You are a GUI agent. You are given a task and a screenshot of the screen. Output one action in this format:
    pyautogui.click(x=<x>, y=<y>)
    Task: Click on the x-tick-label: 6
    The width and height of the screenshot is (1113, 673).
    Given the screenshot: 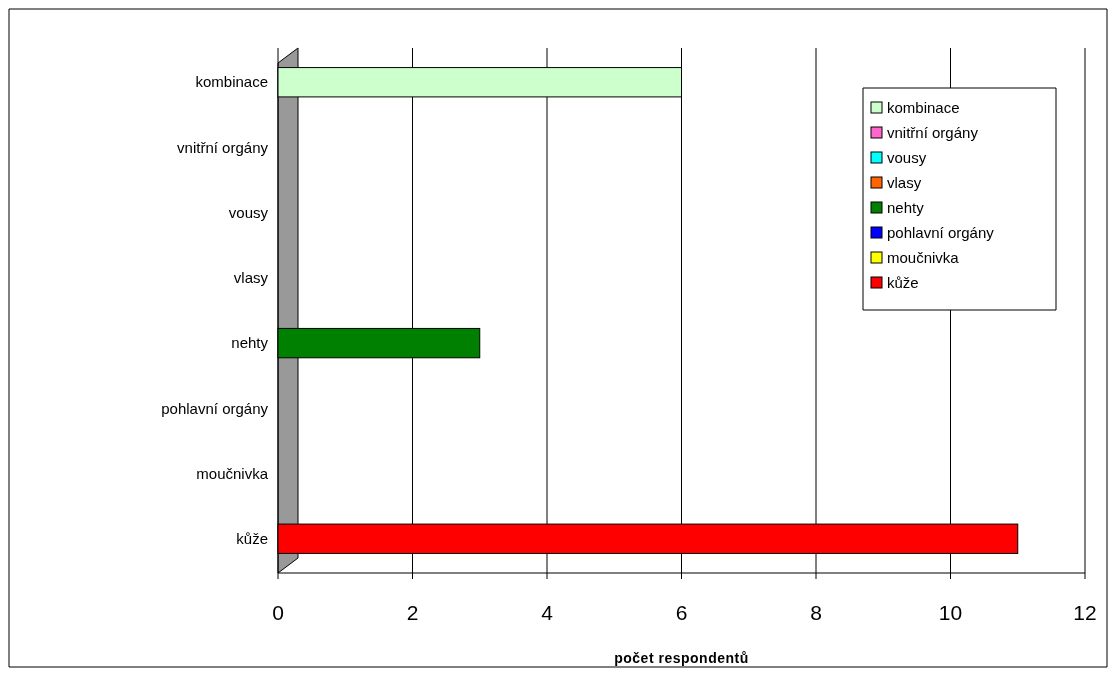 What is the action you would take?
    pyautogui.click(x=681, y=612)
    